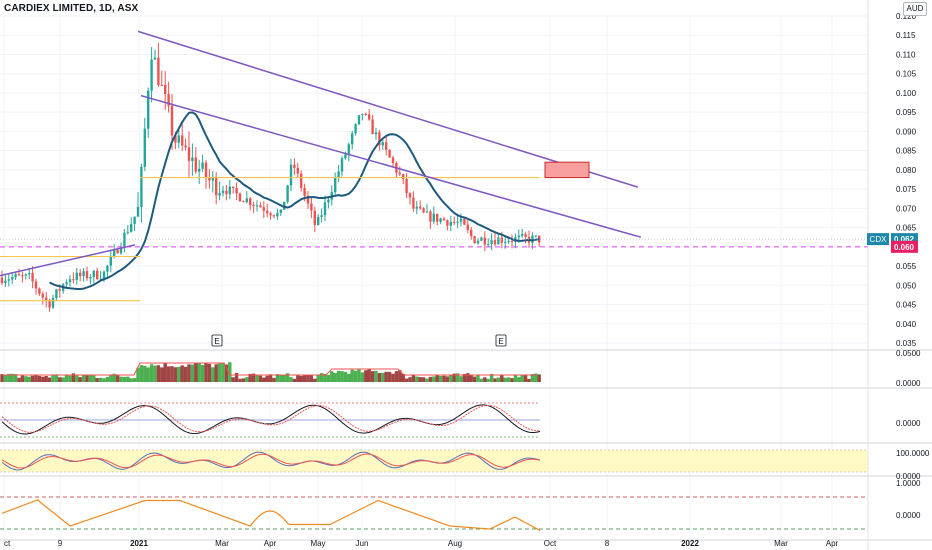 The image size is (932, 550). What do you see at coordinates (362, 543) in the screenshot?
I see `time-label: Jun` at bounding box center [362, 543].